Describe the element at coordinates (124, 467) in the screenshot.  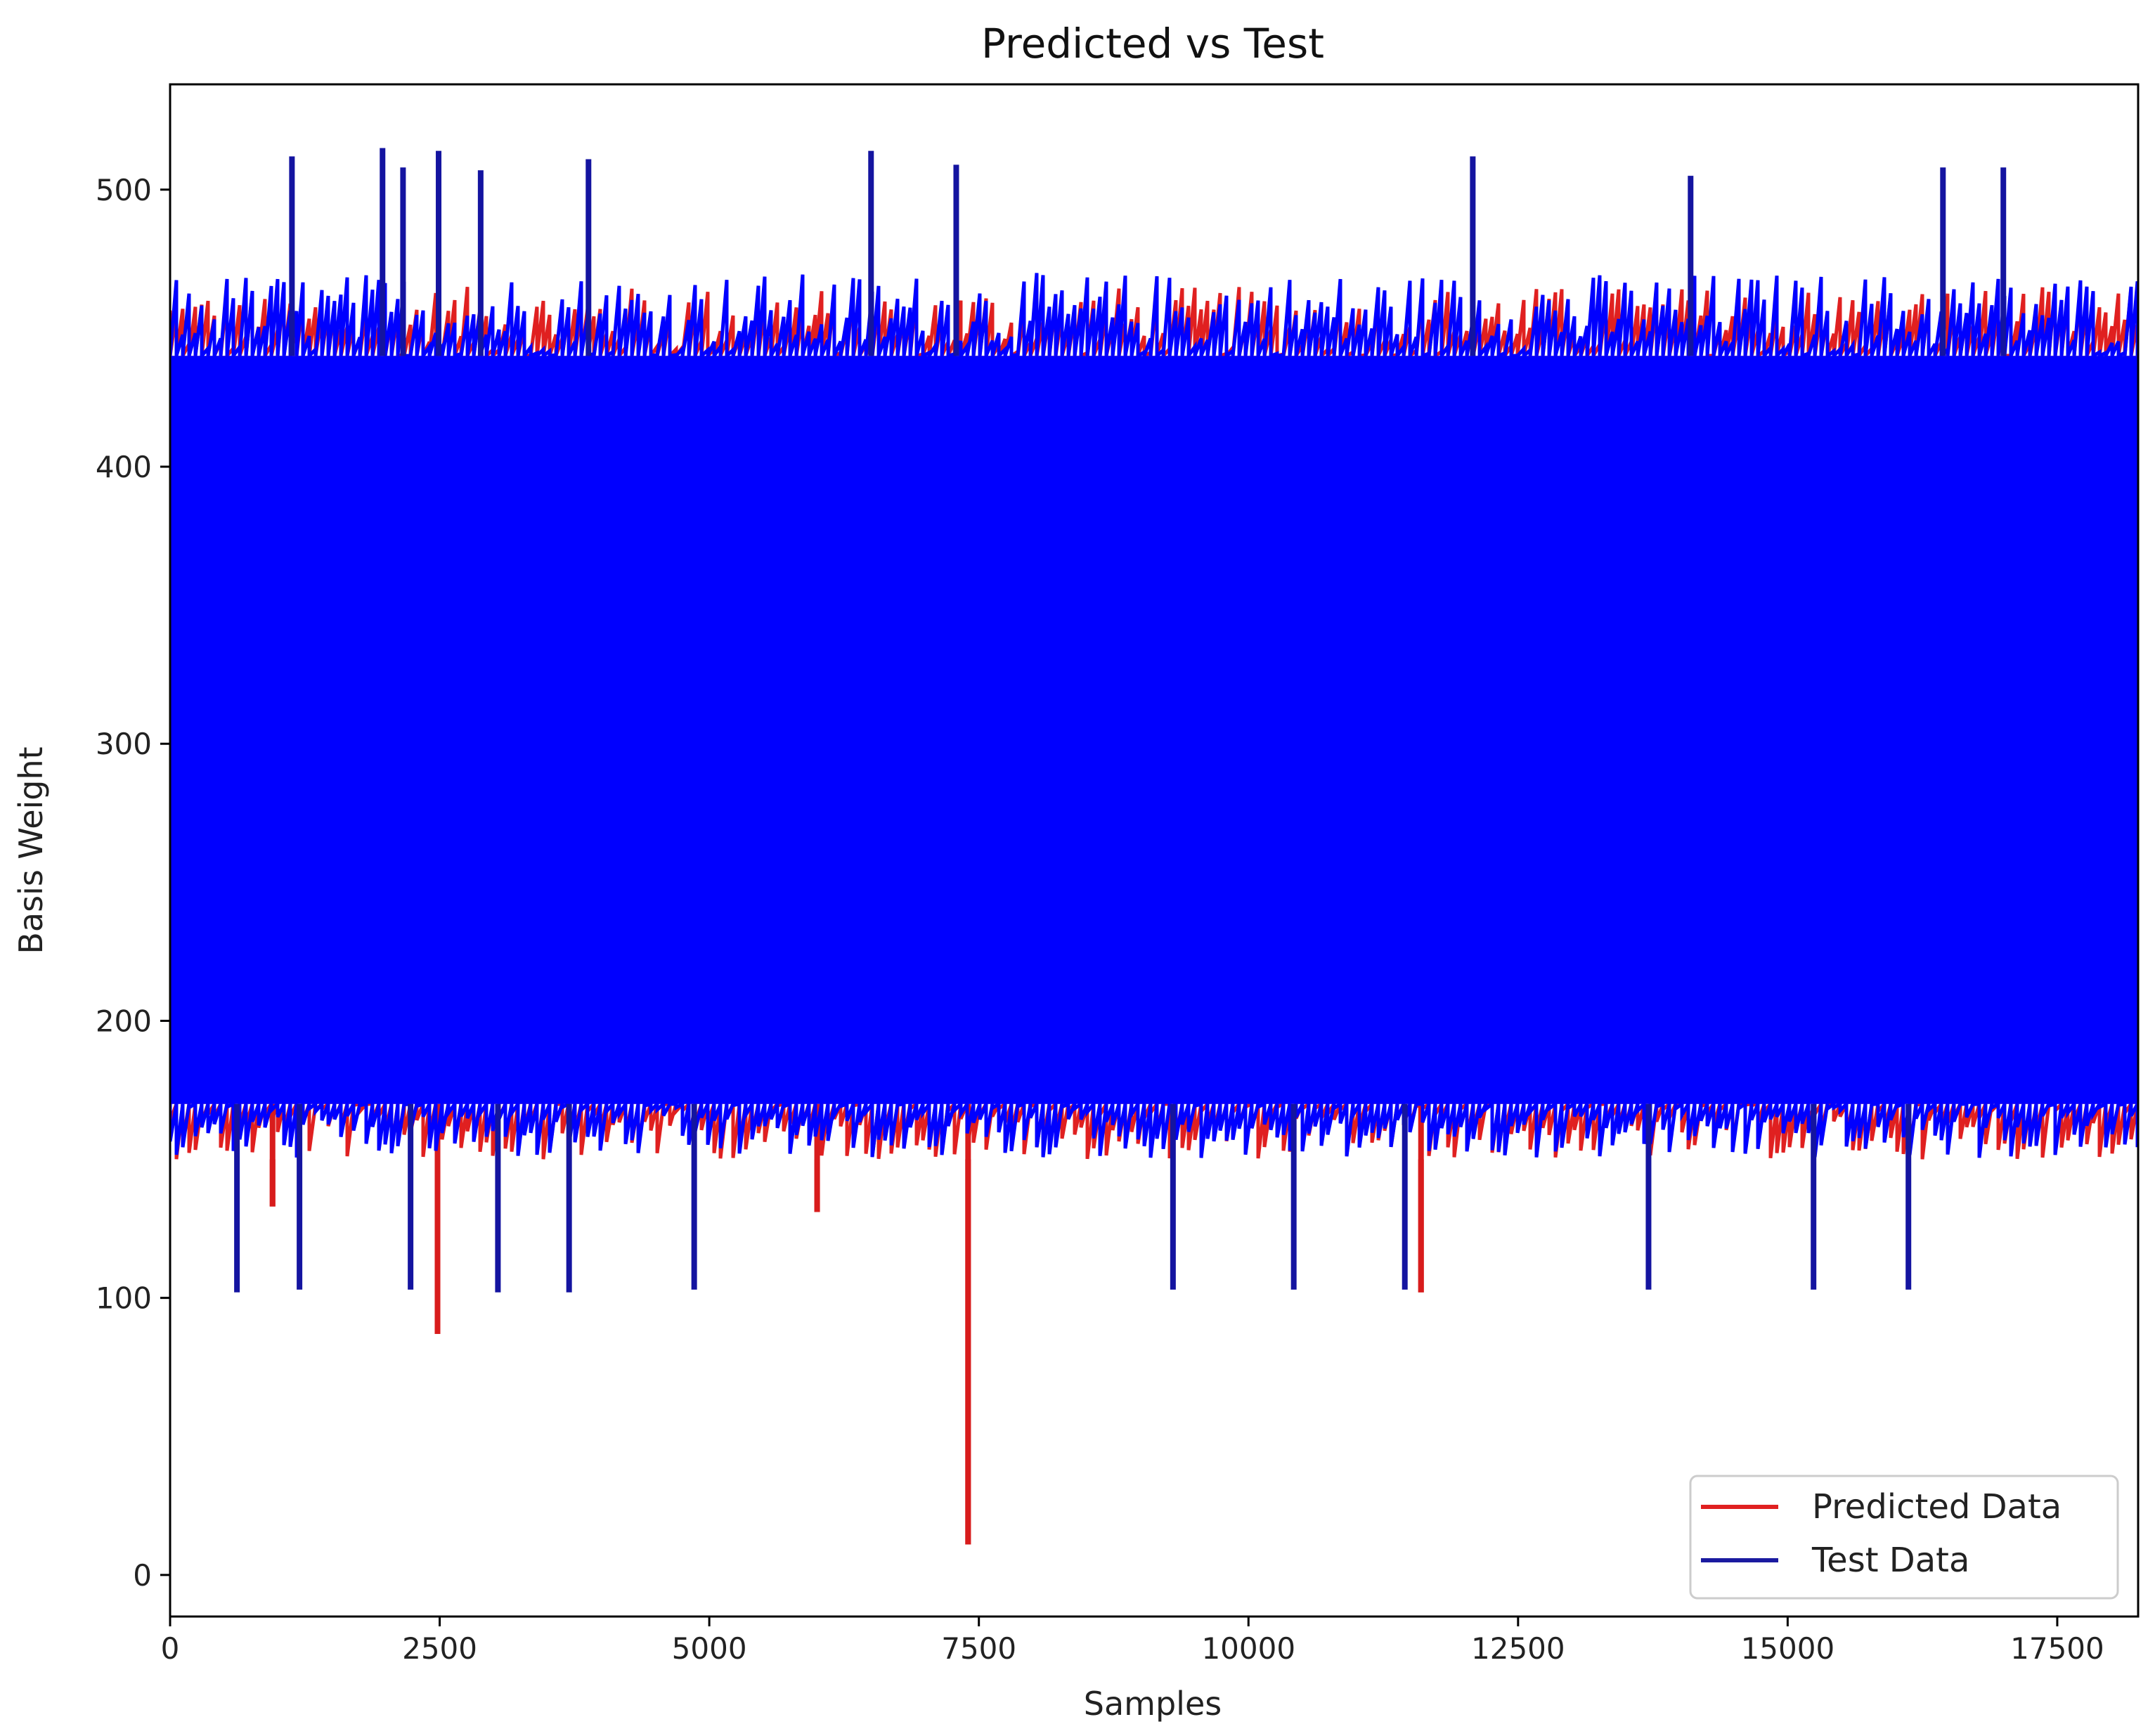
I see `y-tick-label: 400` at that location.